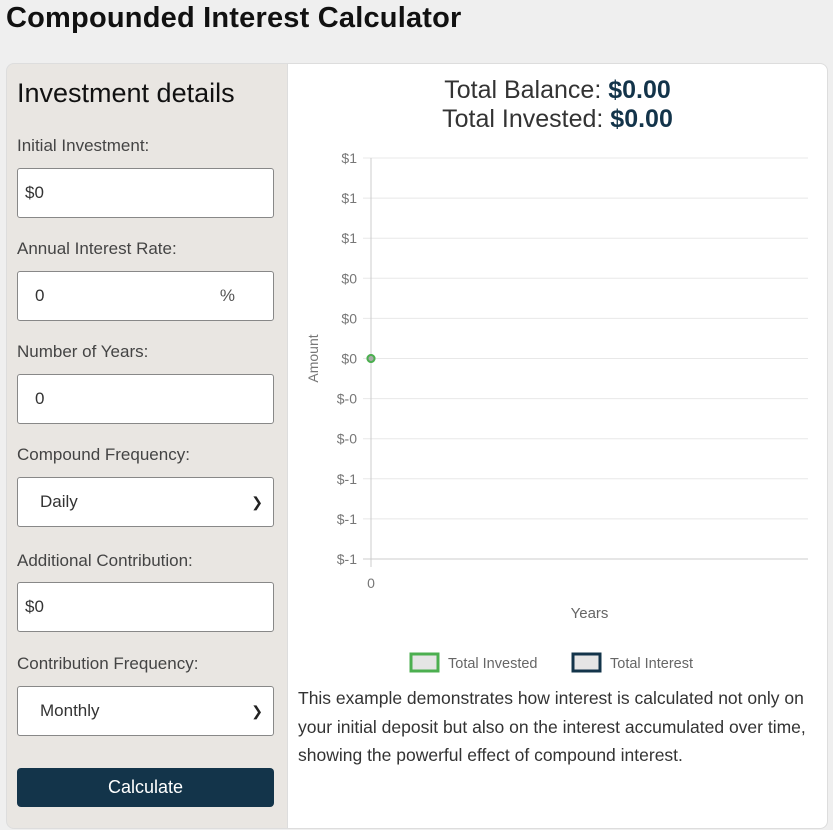  I want to click on x-tick-label: 0, so click(371, 583).